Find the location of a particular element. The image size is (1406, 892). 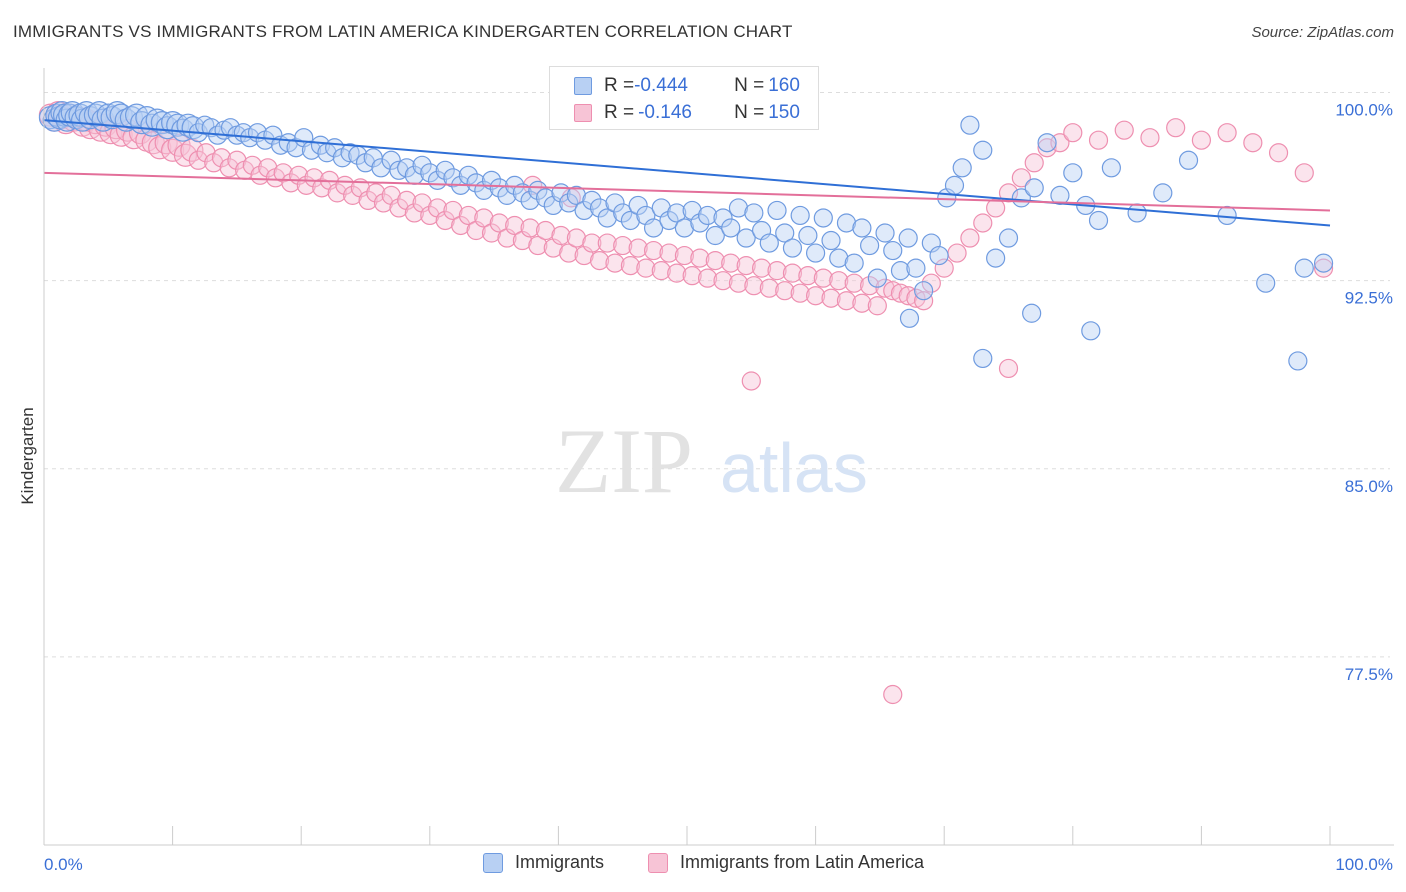

legend-swatch-blue is located at coordinates (493, 862).